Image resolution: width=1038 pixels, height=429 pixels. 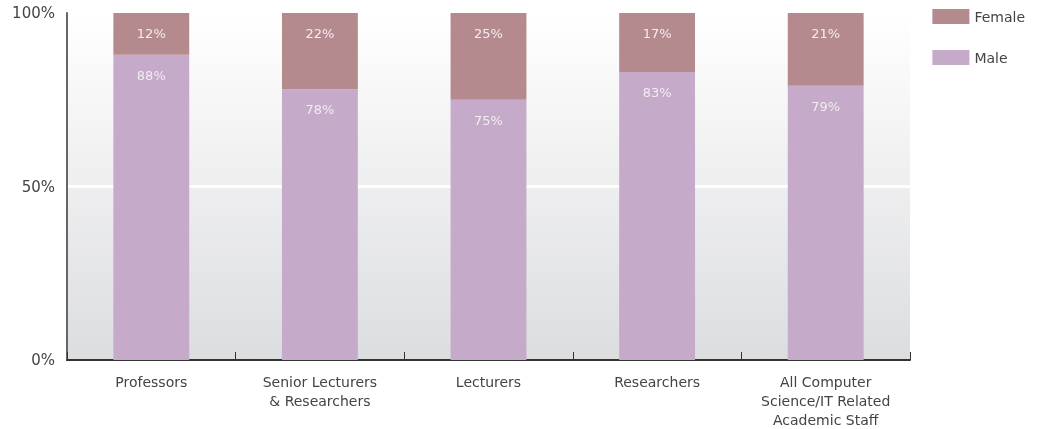 I want to click on data-label: 88%, so click(x=151, y=75).